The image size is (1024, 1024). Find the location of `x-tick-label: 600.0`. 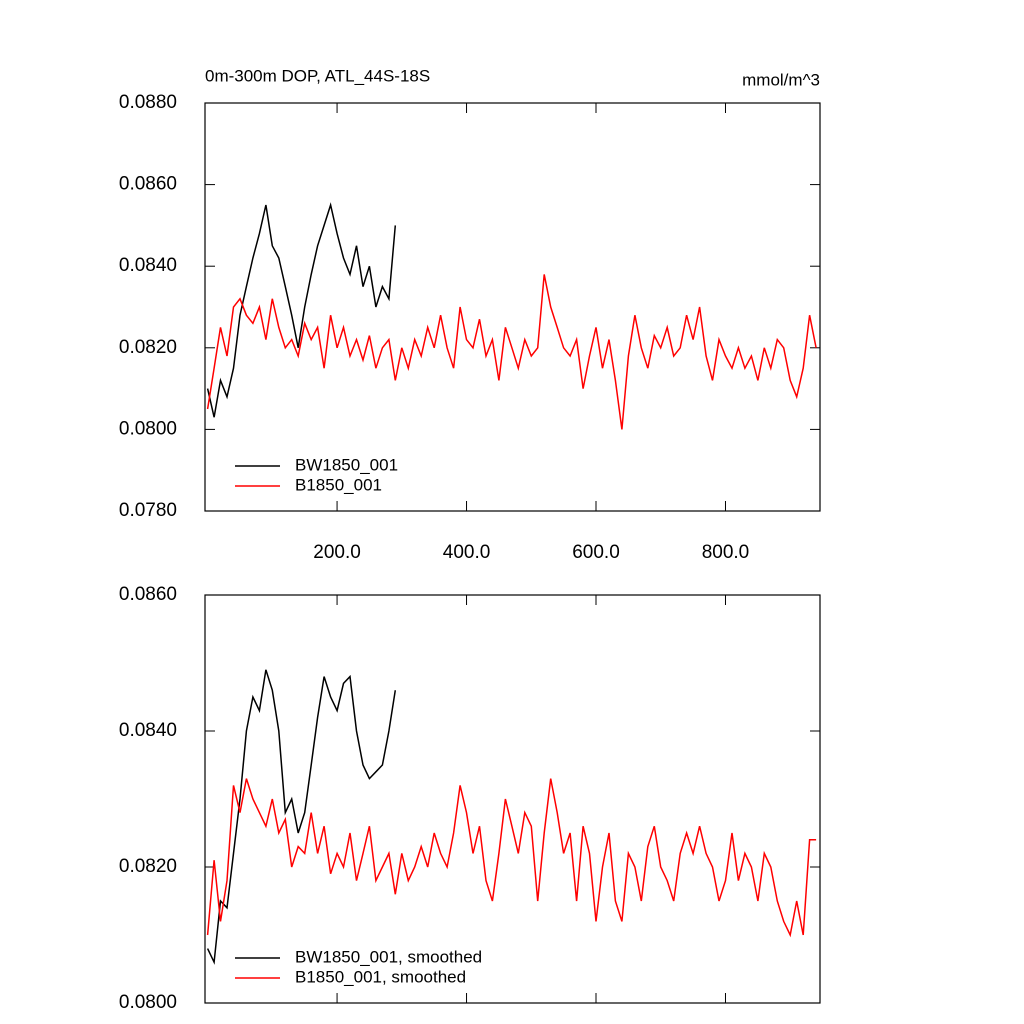

x-tick-label: 600.0 is located at coordinates (596, 552).